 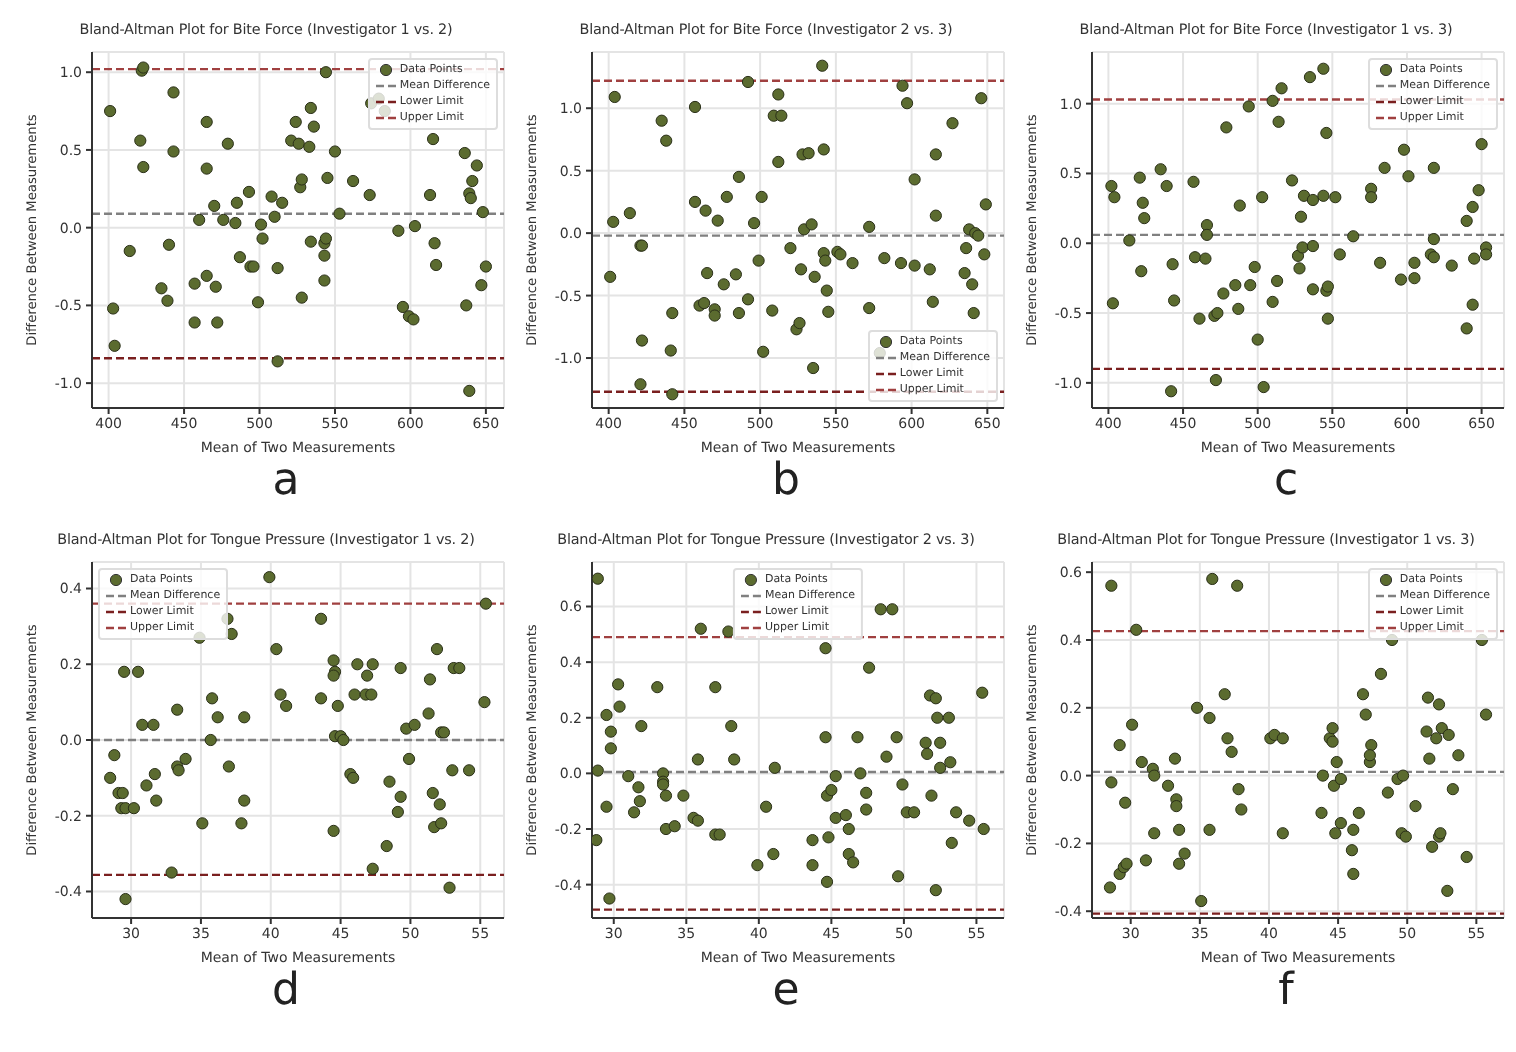 I want to click on text: c, so click(x=1286, y=482).